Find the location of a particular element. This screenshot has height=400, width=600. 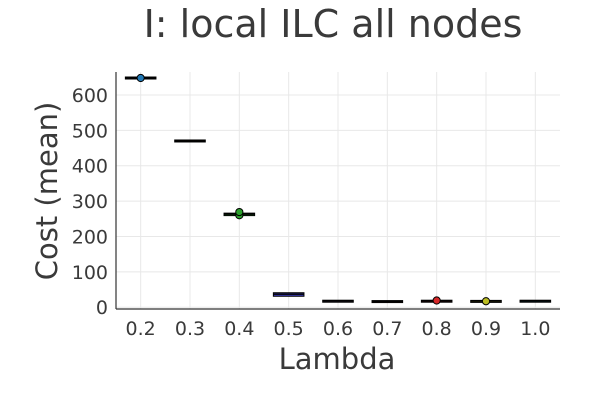

y-tick-label-600: 600 is located at coordinates (90, 96).